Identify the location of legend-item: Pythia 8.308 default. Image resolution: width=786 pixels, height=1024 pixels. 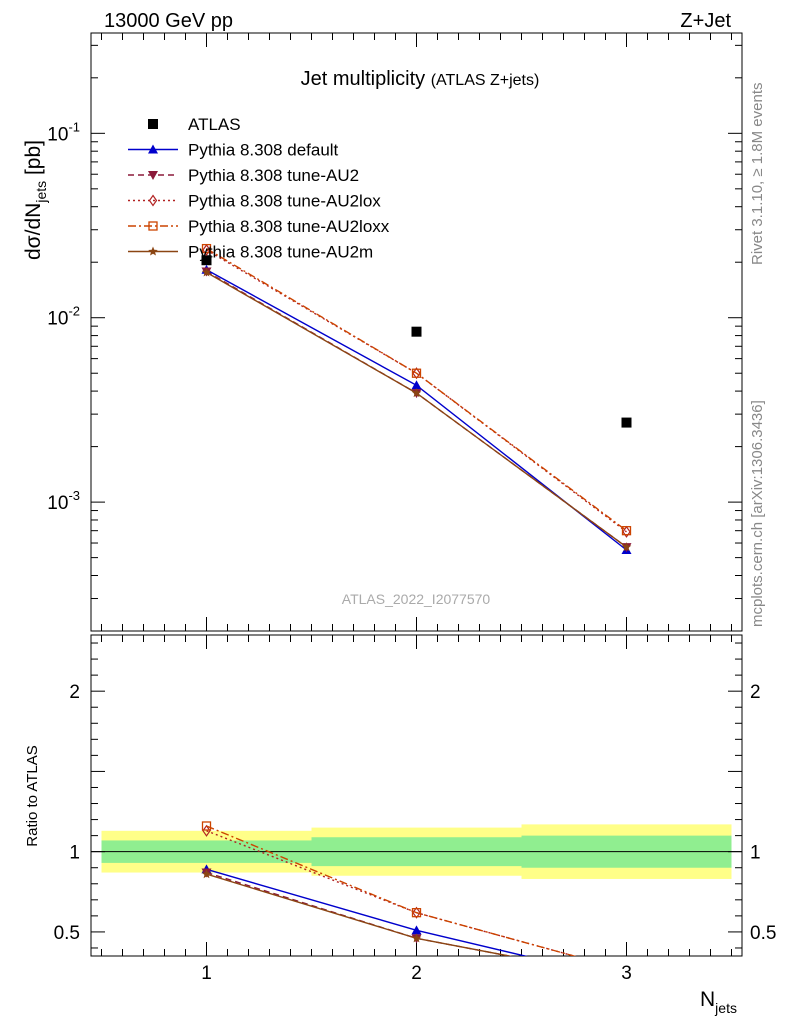
(233, 150).